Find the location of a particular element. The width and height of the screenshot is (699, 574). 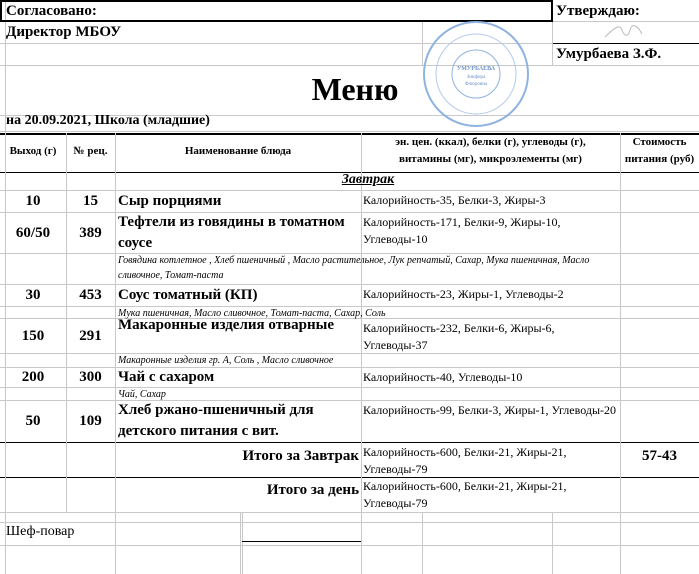

approve-label: Утверждаю: is located at coordinates (598, 11).